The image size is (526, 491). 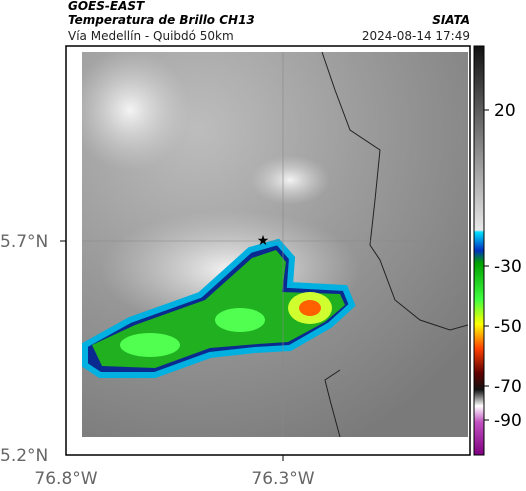 I want to click on region: Vía Medellín - Quibdó 50km, so click(x=151, y=36).